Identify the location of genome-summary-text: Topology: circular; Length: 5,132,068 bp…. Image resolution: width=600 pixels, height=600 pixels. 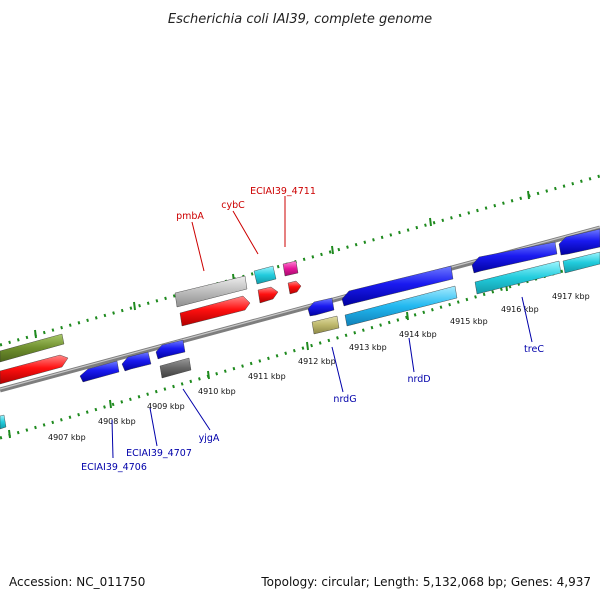
(425, 582).